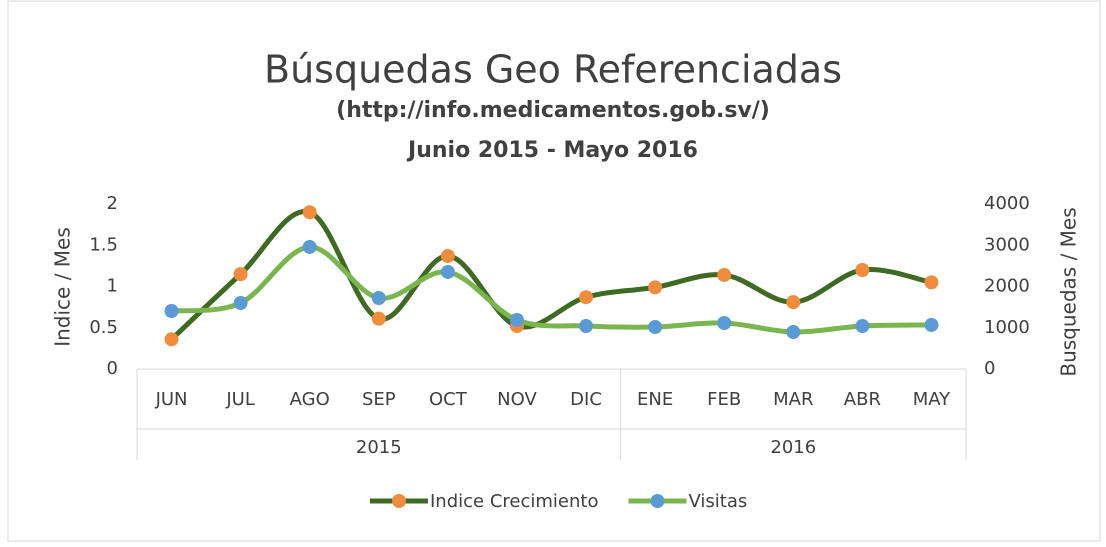 This screenshot has width=1106, height=547. Describe the element at coordinates (724, 399) in the screenshot. I see `x-tick-label: FEB` at that location.